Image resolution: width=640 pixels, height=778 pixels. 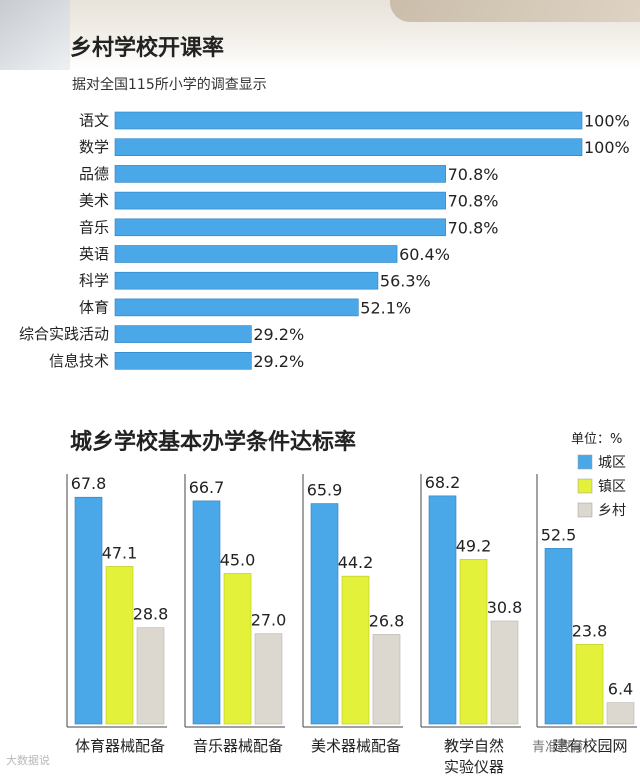 I want to click on chart2-legend-label: 城区, so click(x=612, y=463).